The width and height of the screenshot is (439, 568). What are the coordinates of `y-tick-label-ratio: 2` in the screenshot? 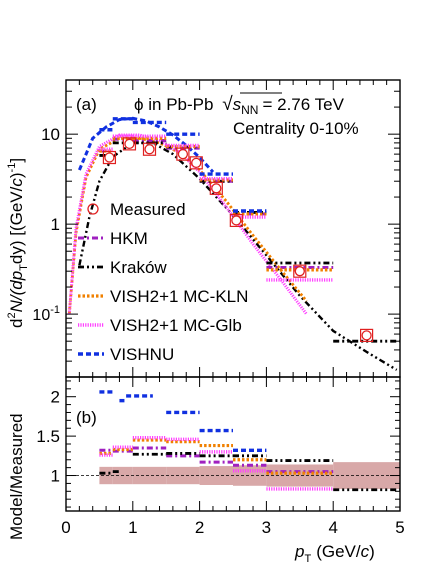 It's located at (55, 397).